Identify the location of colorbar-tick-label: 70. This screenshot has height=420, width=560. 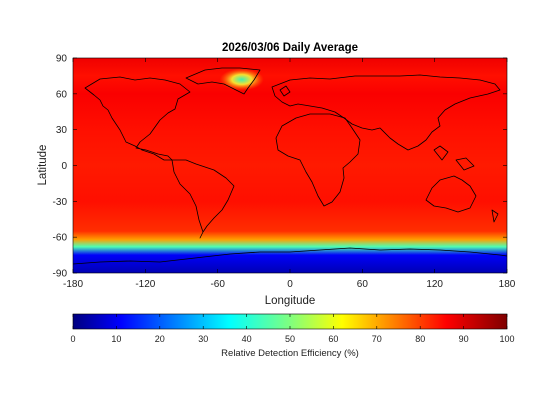
(377, 339).